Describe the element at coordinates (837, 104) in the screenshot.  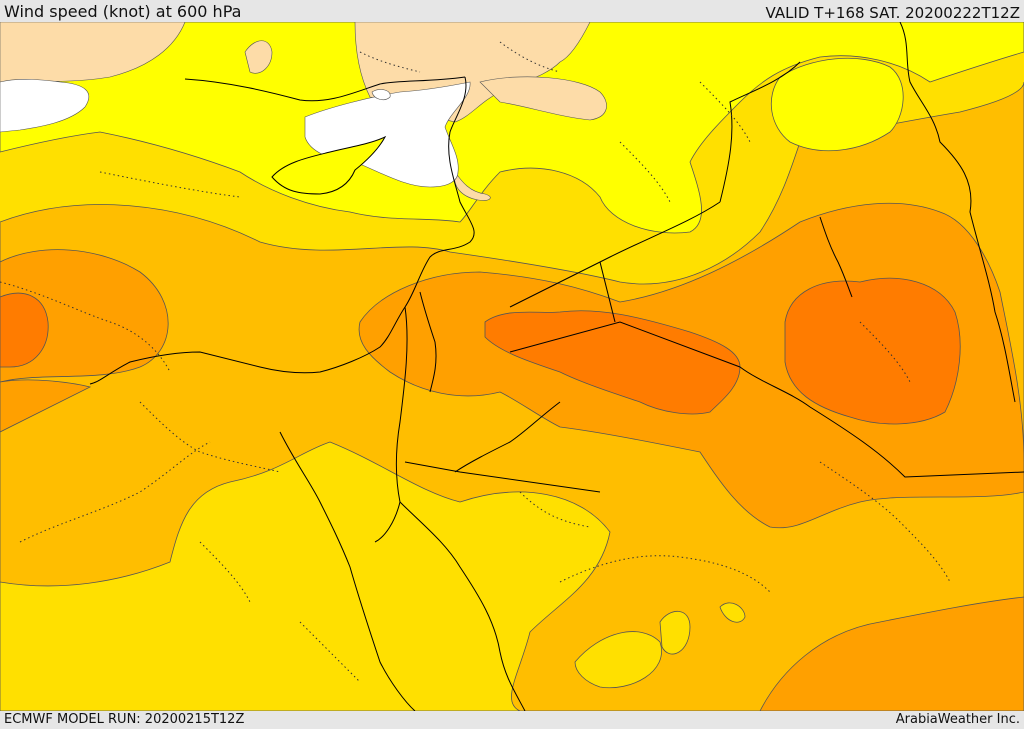
I see `band-yellow-northeast` at that location.